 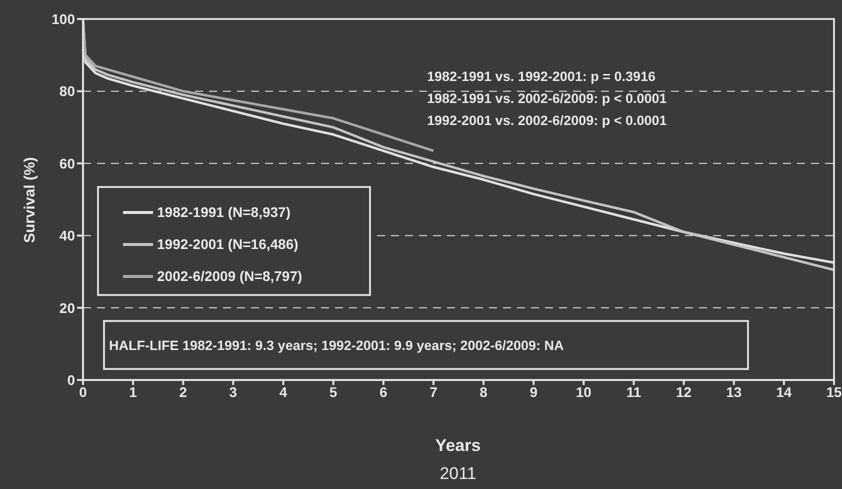 What do you see at coordinates (229, 276) in the screenshot?
I see `legend-label: 2002-6/2009 (N=8,797)` at bounding box center [229, 276].